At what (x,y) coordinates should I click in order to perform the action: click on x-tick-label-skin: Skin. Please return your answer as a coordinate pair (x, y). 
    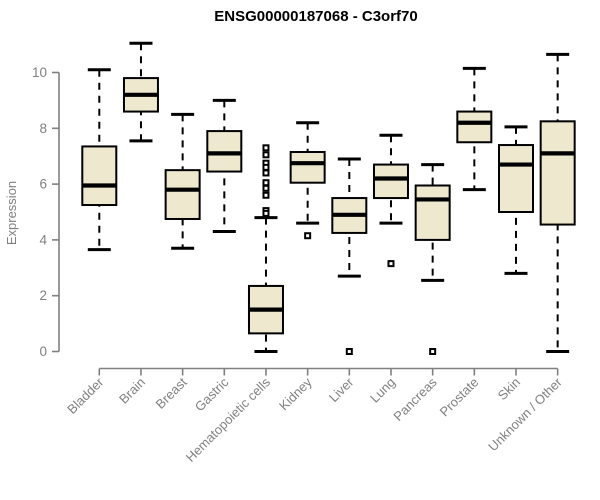
    Looking at the image, I should click on (509, 389).